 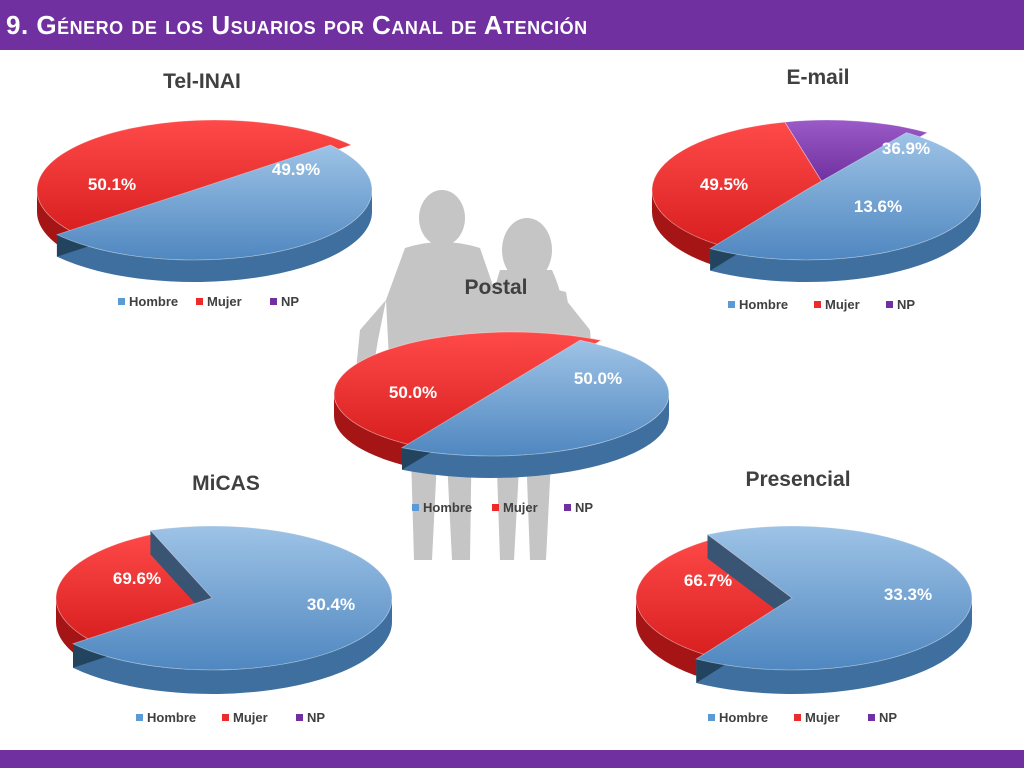 I want to click on pie-chart-2: Postal 50.0% 50.0% Hombre Mujer NP, so click(x=501, y=395).